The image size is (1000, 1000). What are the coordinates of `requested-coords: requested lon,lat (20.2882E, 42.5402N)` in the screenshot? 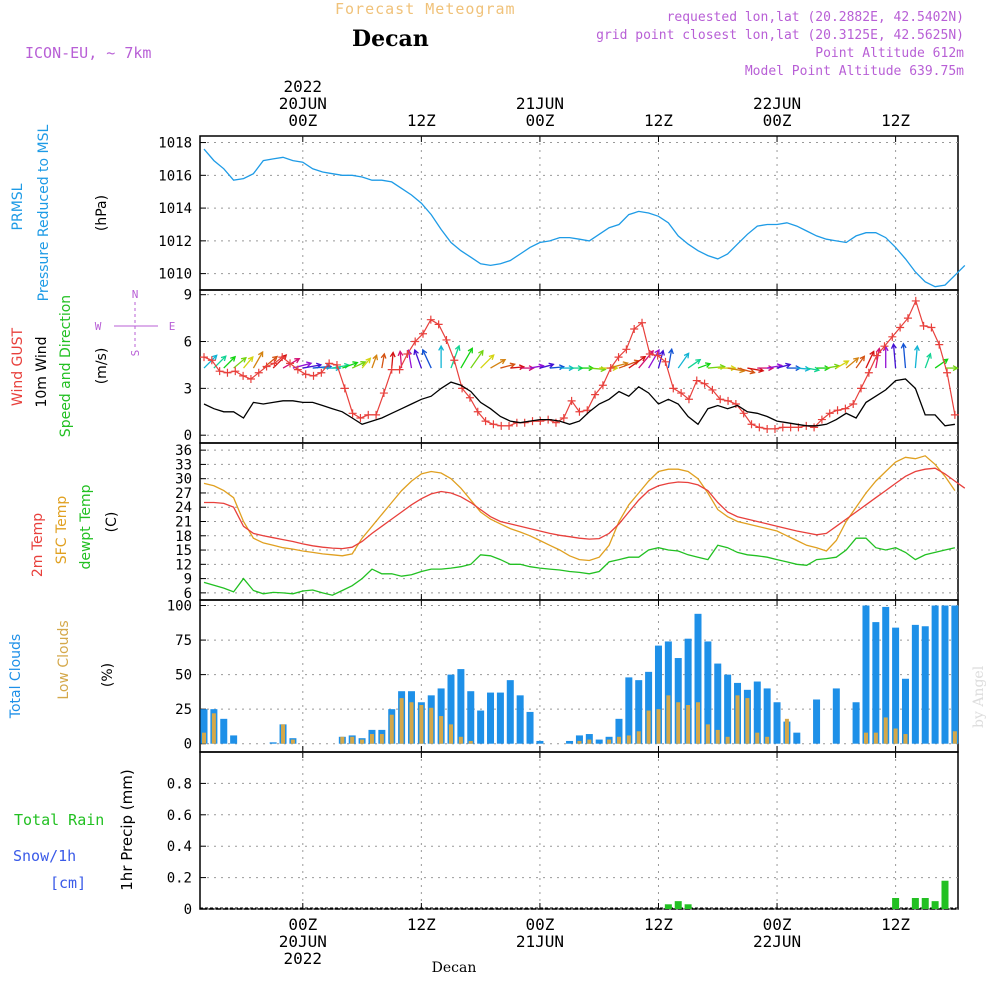 It's located at (815, 17).